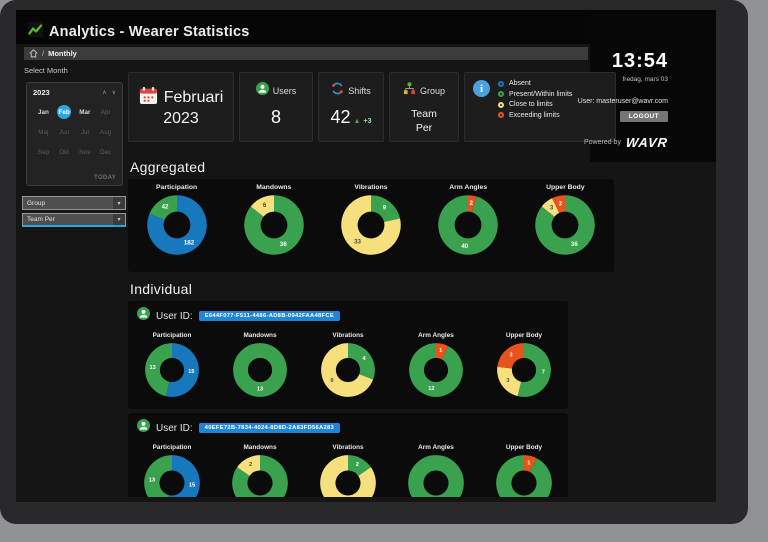 The width and height of the screenshot is (768, 542). I want to click on shifts-label: Shifts, so click(359, 91).